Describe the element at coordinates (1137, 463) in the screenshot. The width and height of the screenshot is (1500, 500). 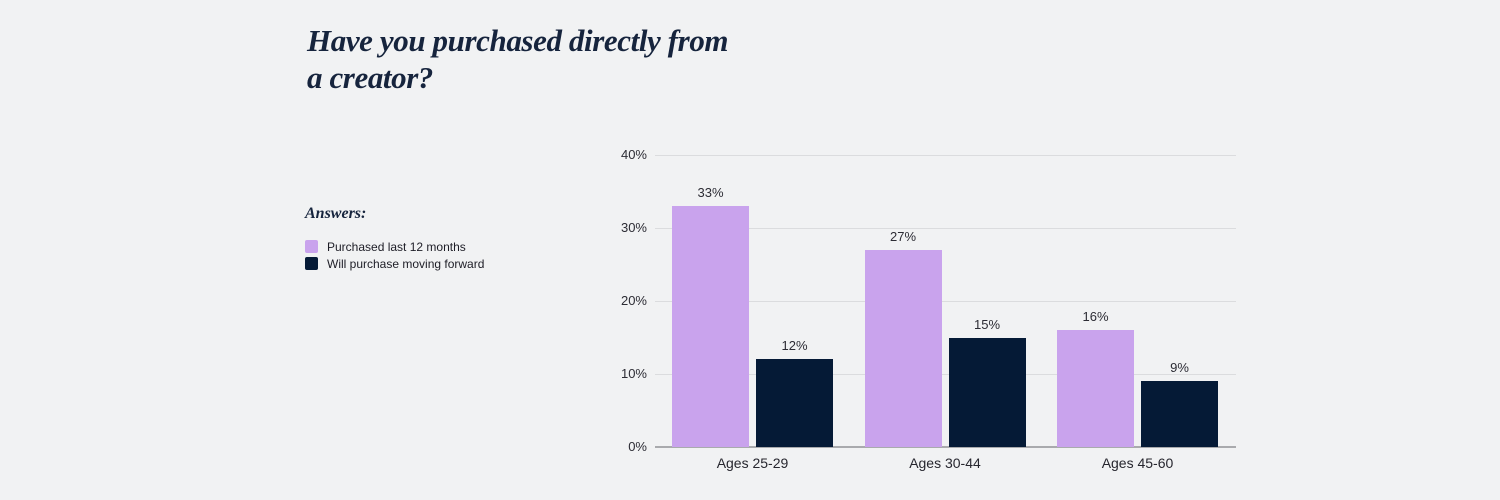
I see `x-axis-label: Ages 45-60` at that location.